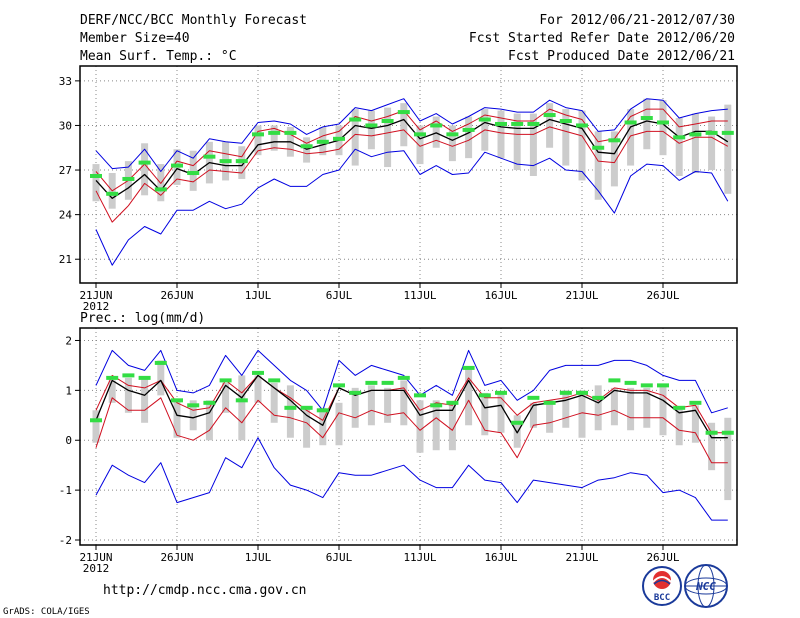 The width and height of the screenshot is (800, 618). What do you see at coordinates (142, 318) in the screenshot?
I see `precip-label: Prec.: log(mm/d)` at bounding box center [142, 318].